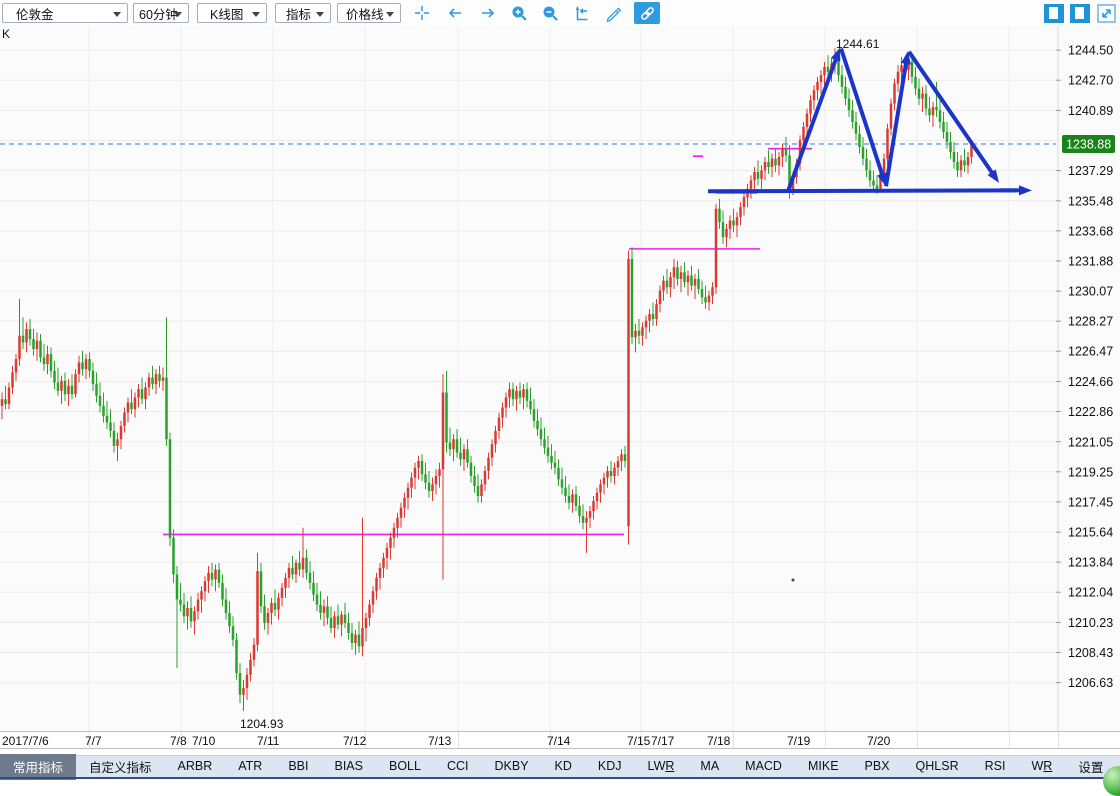 The height and width of the screenshot is (796, 1120). I want to click on arrow-right-icon, so click(488, 13).